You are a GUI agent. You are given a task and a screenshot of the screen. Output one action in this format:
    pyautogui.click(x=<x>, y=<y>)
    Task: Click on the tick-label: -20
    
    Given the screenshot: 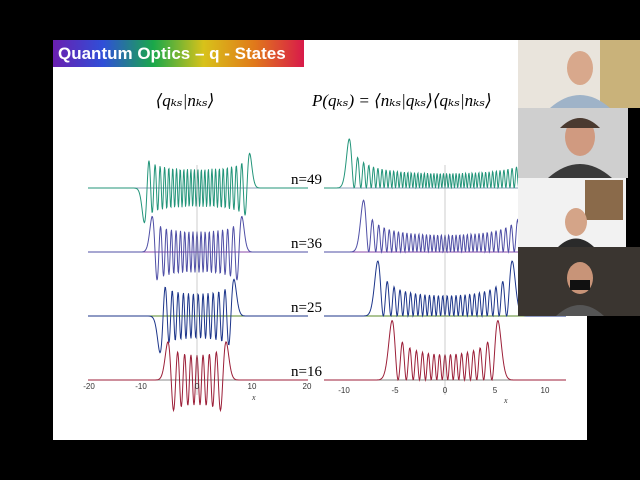 What is the action you would take?
    pyautogui.click(x=89, y=386)
    